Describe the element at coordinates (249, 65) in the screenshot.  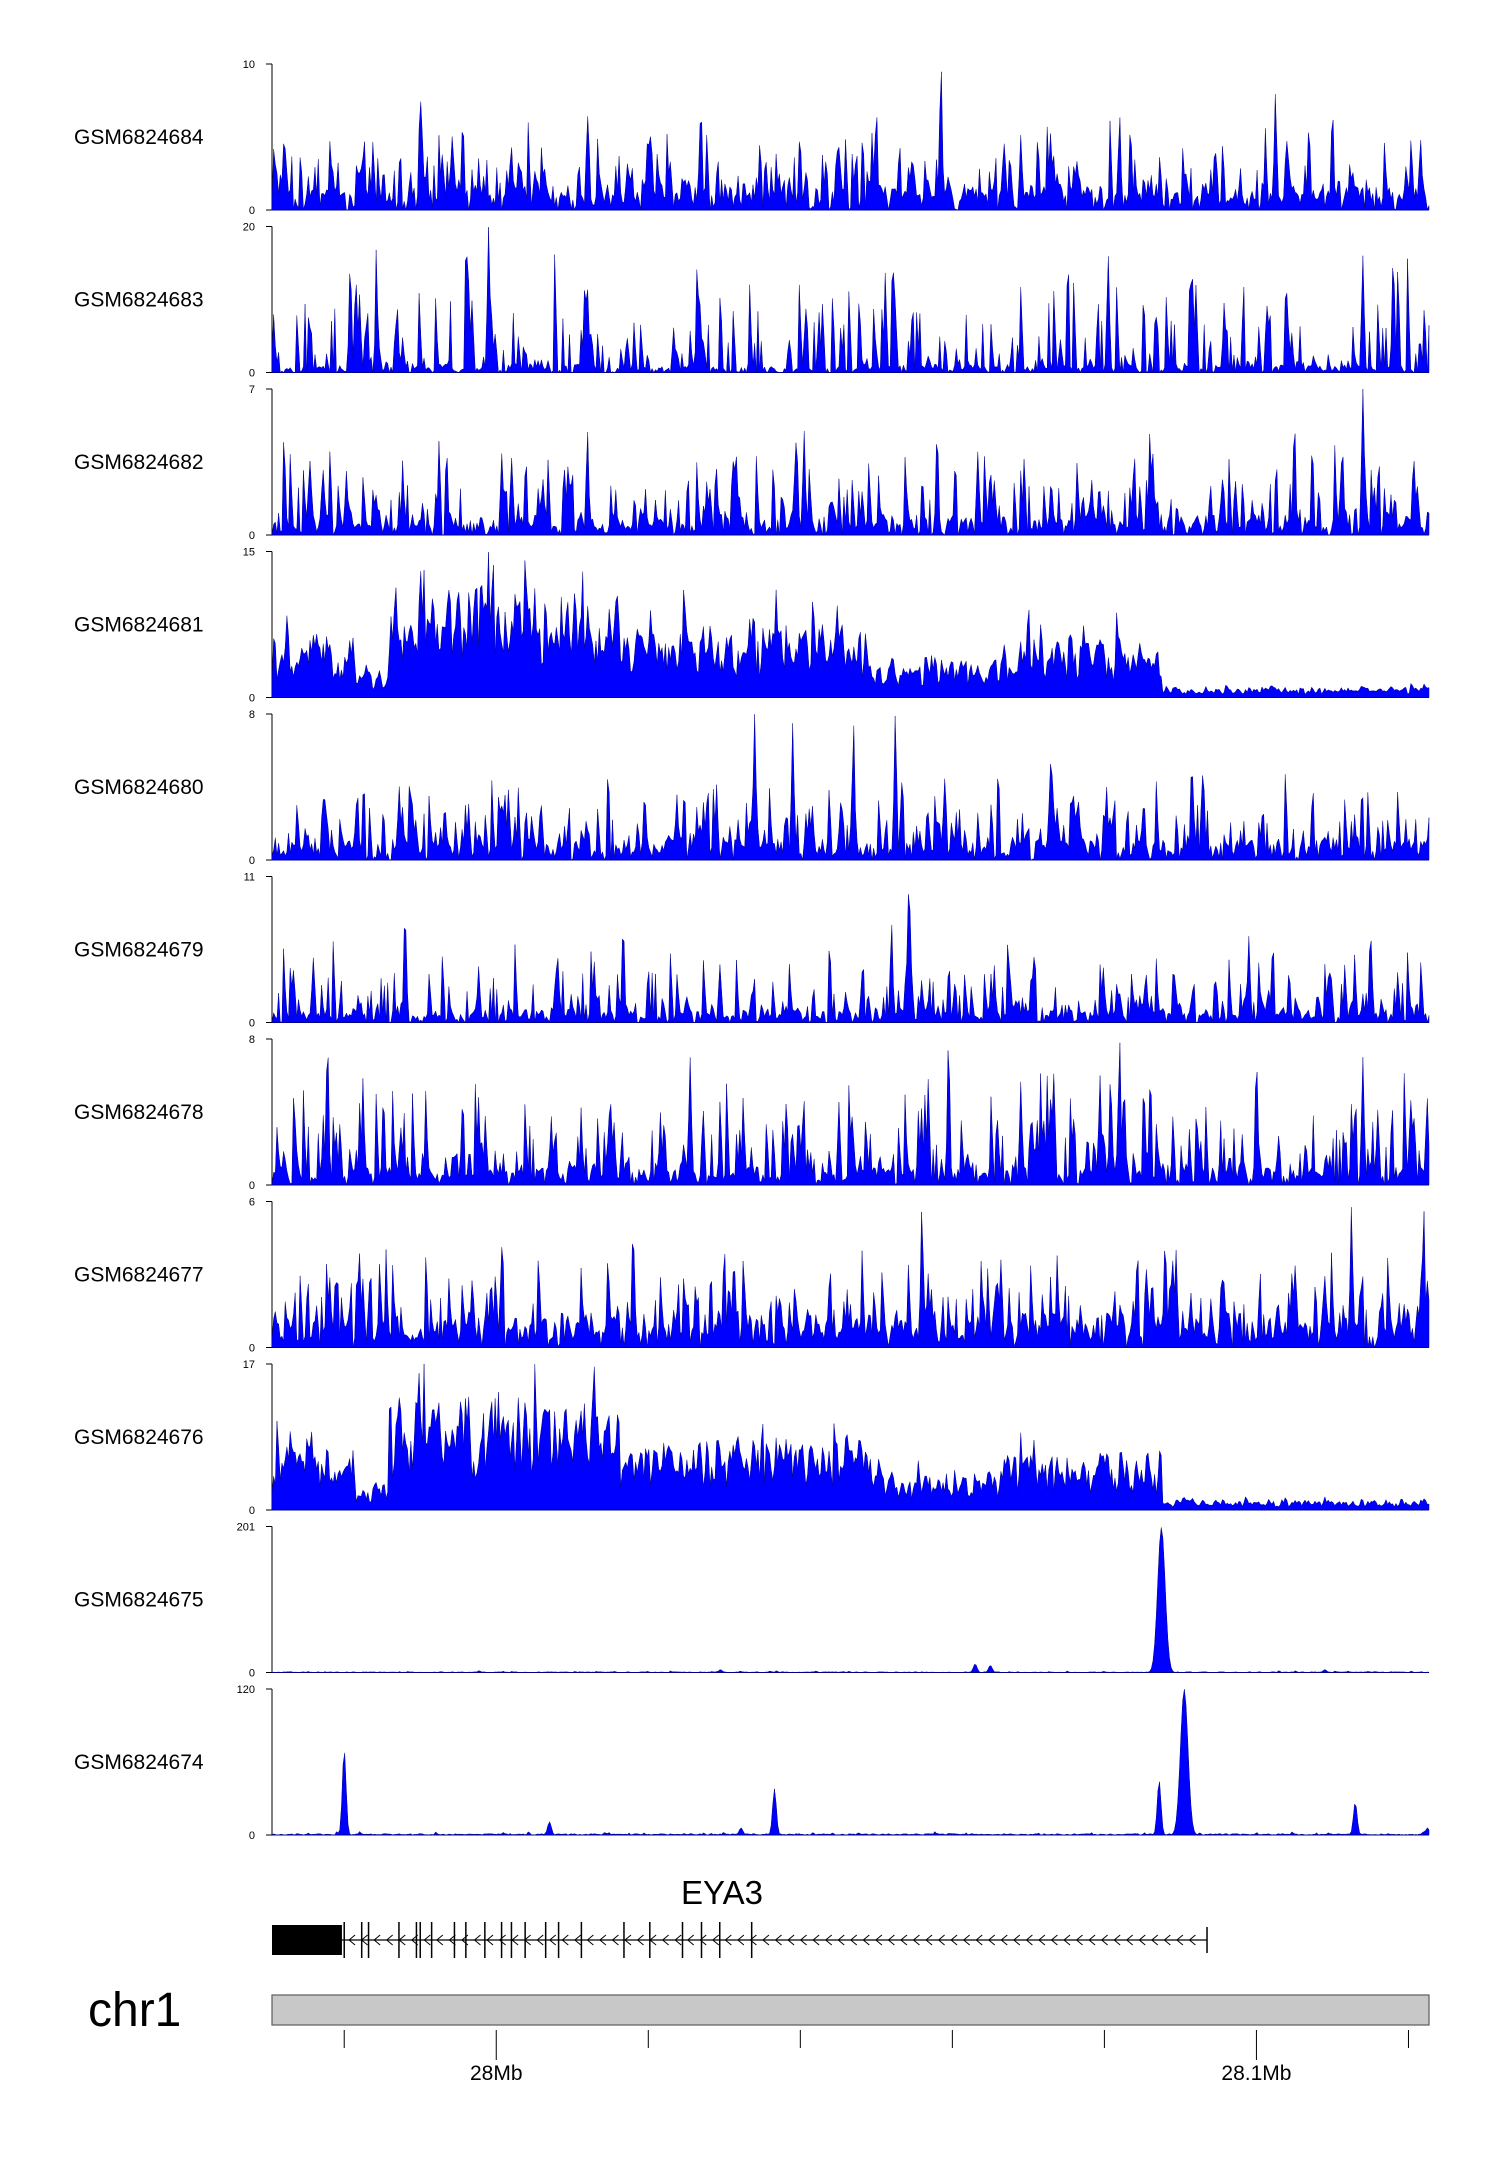
I see `y-tick-label: 10` at that location.